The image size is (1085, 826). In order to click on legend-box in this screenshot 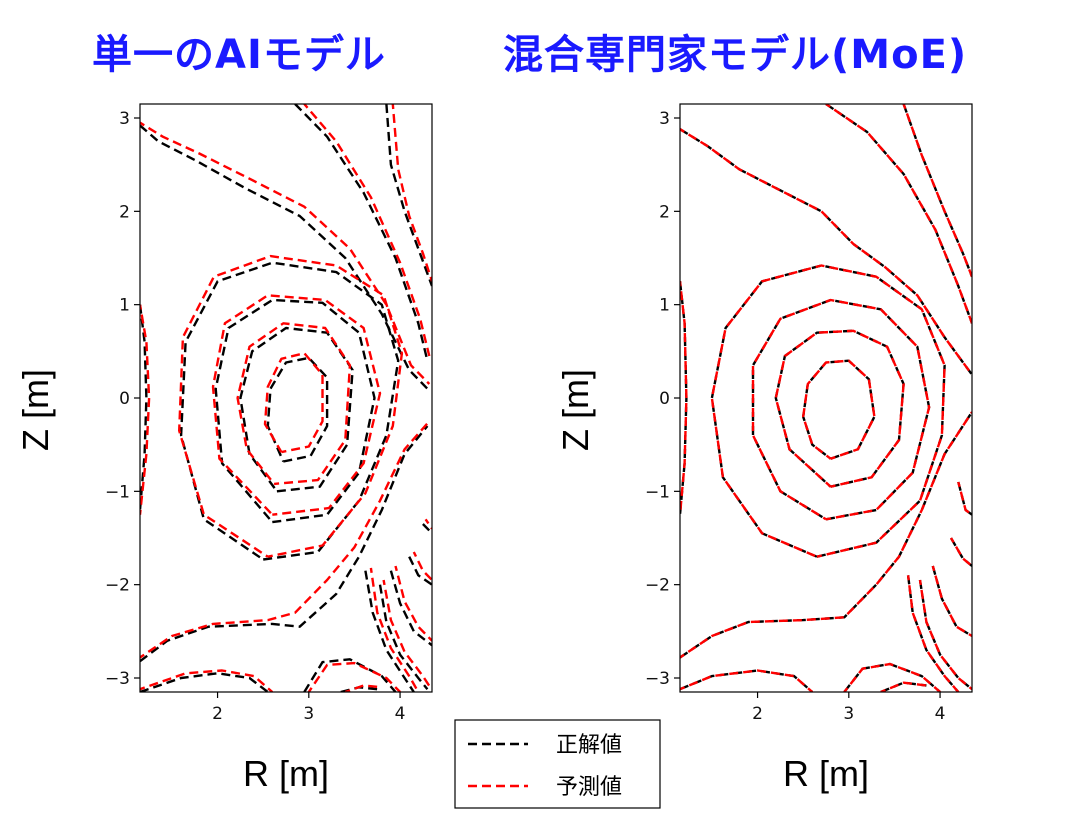, I will do `click(557, 764)`.